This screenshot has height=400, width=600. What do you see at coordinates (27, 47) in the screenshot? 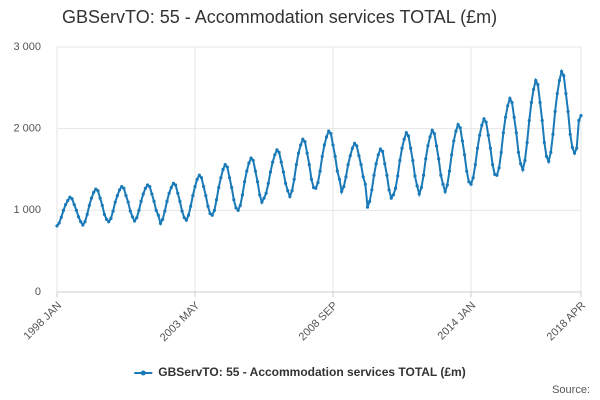
I see `y-tick-label: 3 000` at bounding box center [27, 47].